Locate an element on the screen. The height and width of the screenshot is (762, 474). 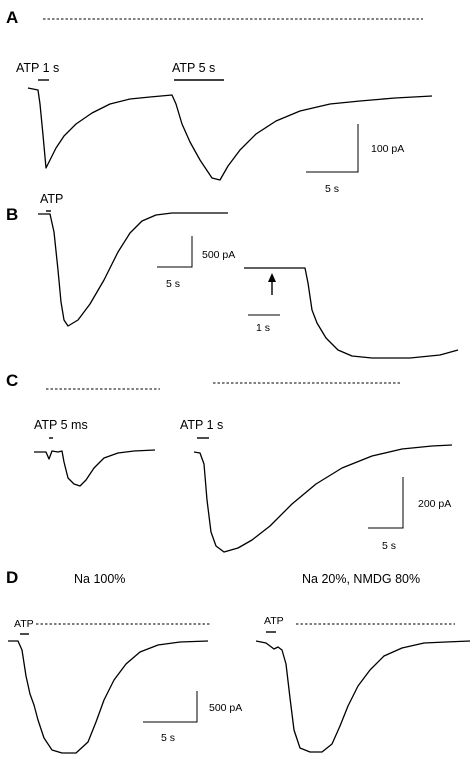
panel-b-trace is located at coordinates (133, 269).